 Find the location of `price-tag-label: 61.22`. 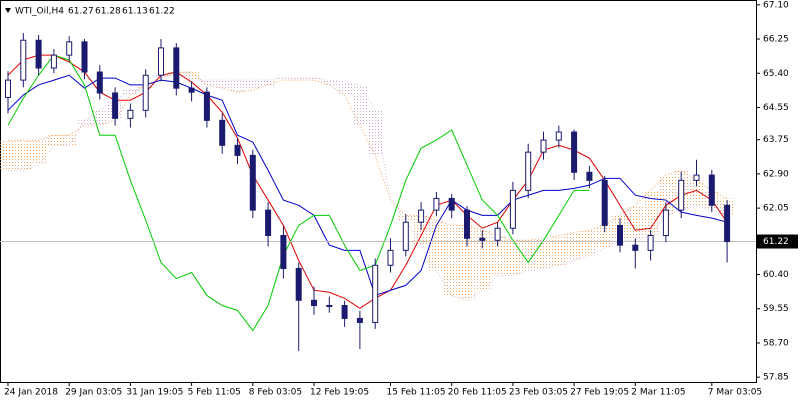

price-tag-label: 61.22 is located at coordinates (776, 242).